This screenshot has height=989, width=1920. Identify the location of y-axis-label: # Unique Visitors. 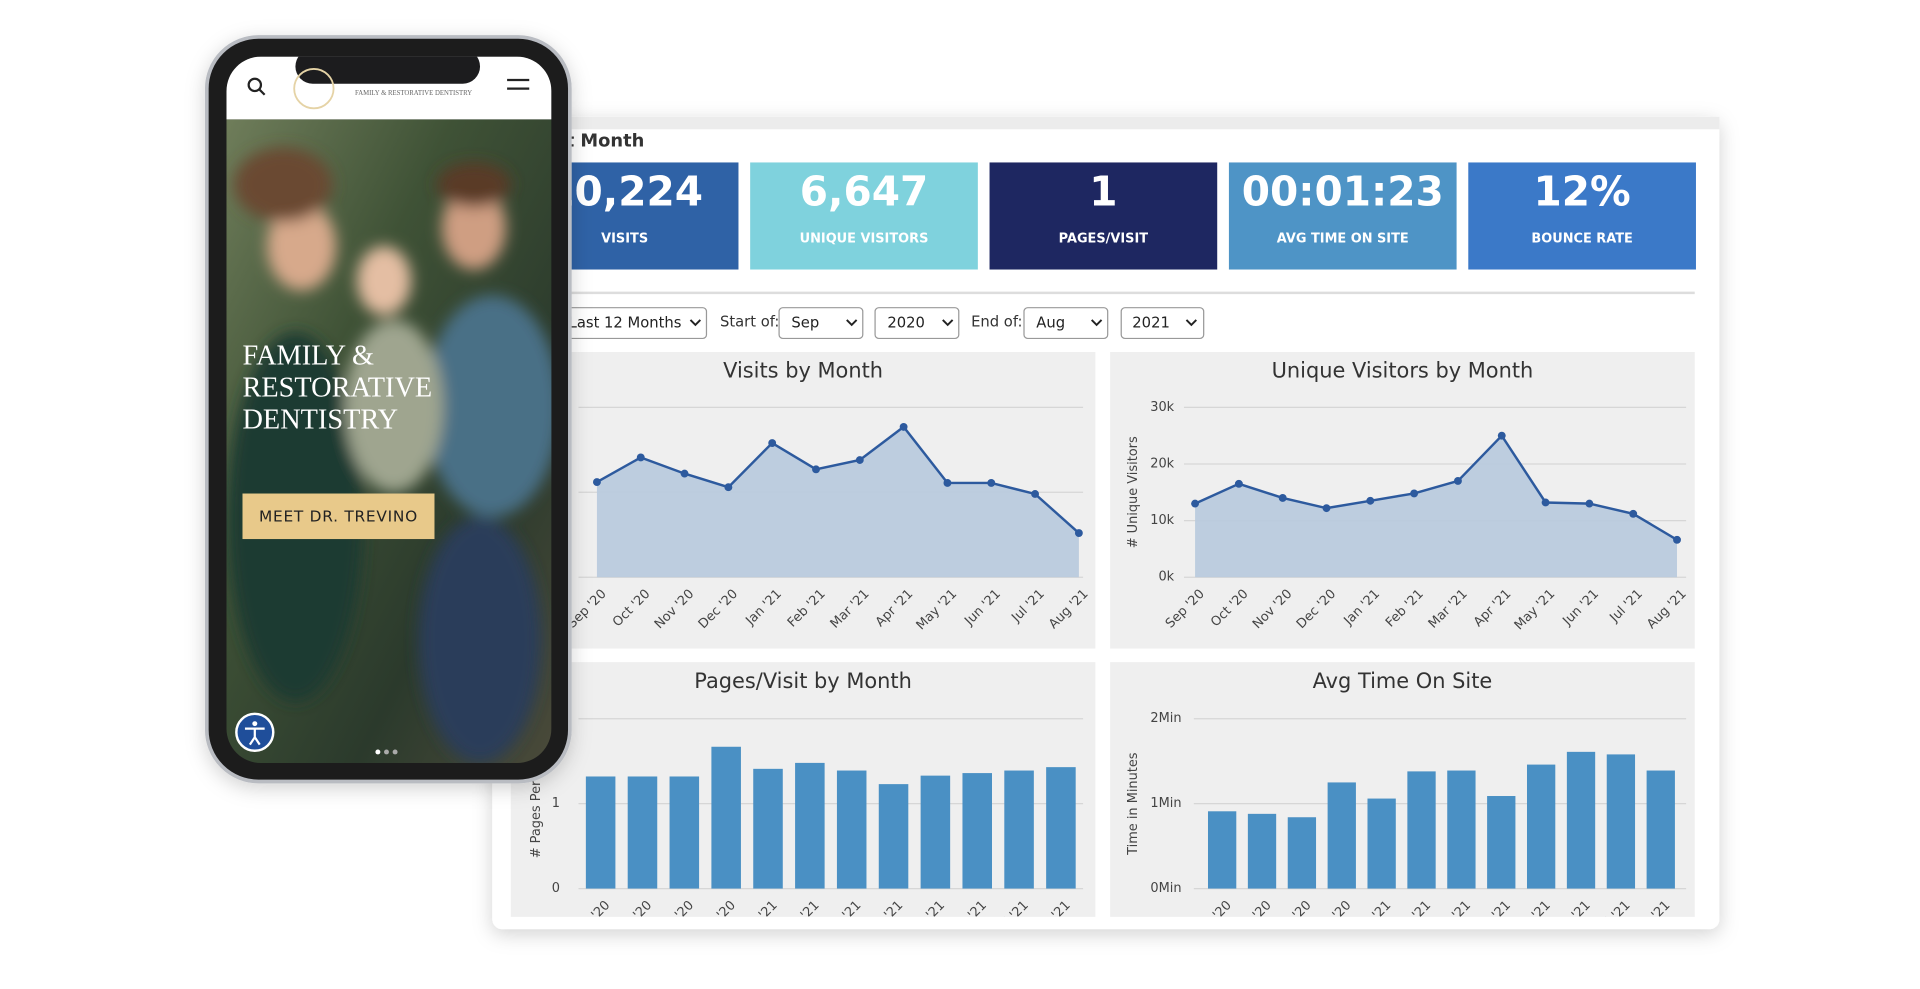
(1133, 492).